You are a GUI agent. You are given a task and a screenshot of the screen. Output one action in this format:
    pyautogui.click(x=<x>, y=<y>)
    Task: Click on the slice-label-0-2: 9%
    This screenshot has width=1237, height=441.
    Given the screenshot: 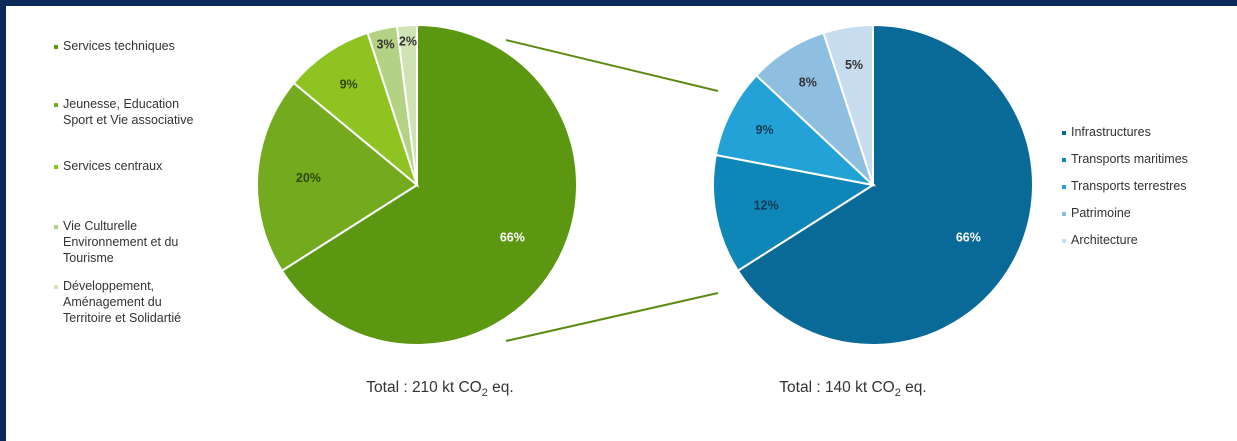 What is the action you would take?
    pyautogui.click(x=349, y=84)
    